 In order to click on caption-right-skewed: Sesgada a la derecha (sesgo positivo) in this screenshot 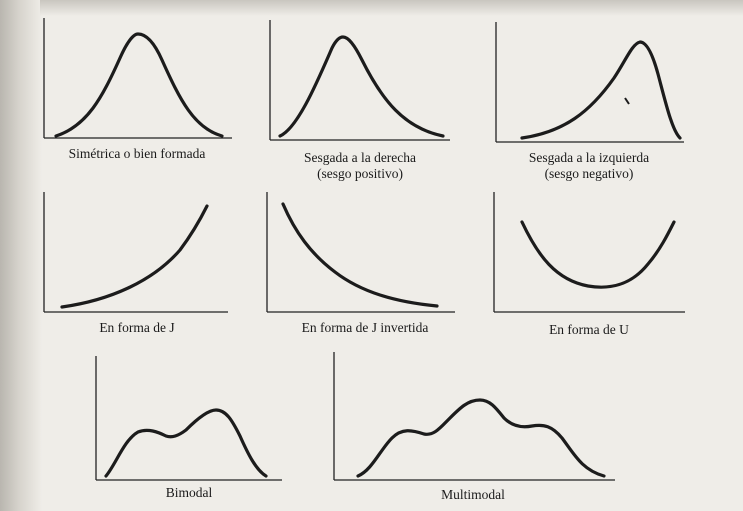, I will do `click(360, 166)`.